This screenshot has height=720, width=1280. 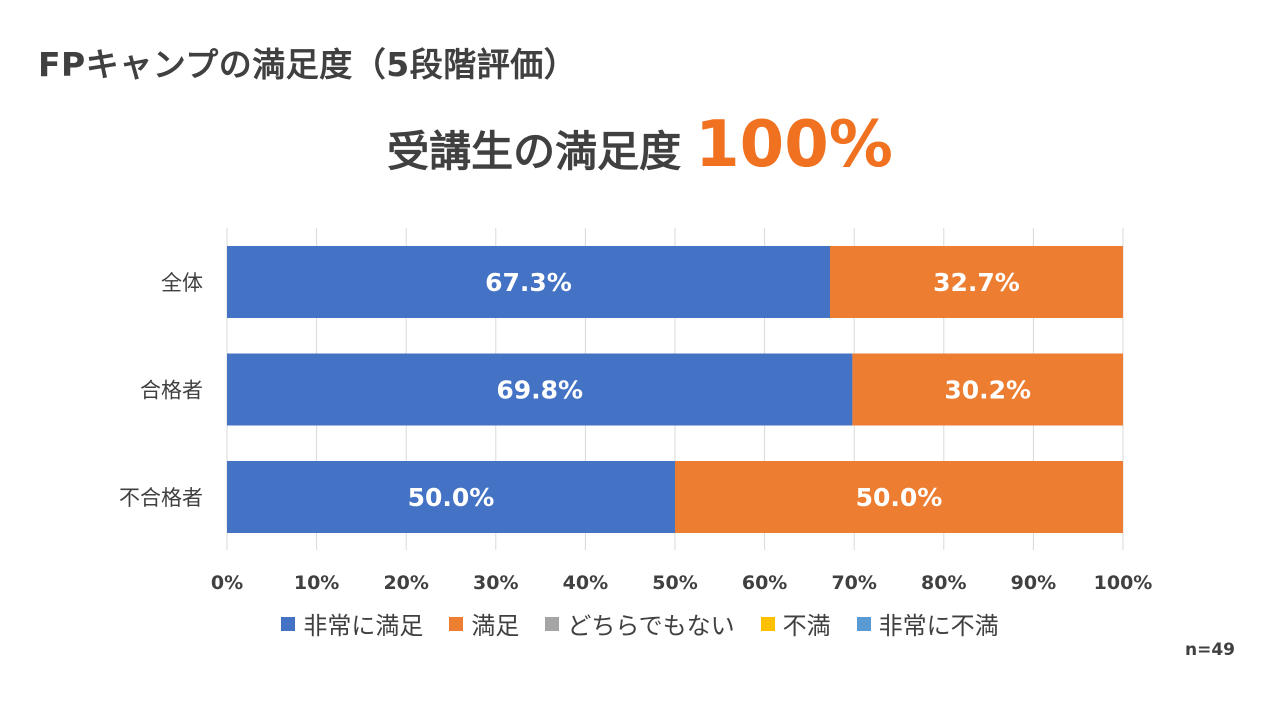 I want to click on data-label: 30.2%, so click(x=987, y=390).